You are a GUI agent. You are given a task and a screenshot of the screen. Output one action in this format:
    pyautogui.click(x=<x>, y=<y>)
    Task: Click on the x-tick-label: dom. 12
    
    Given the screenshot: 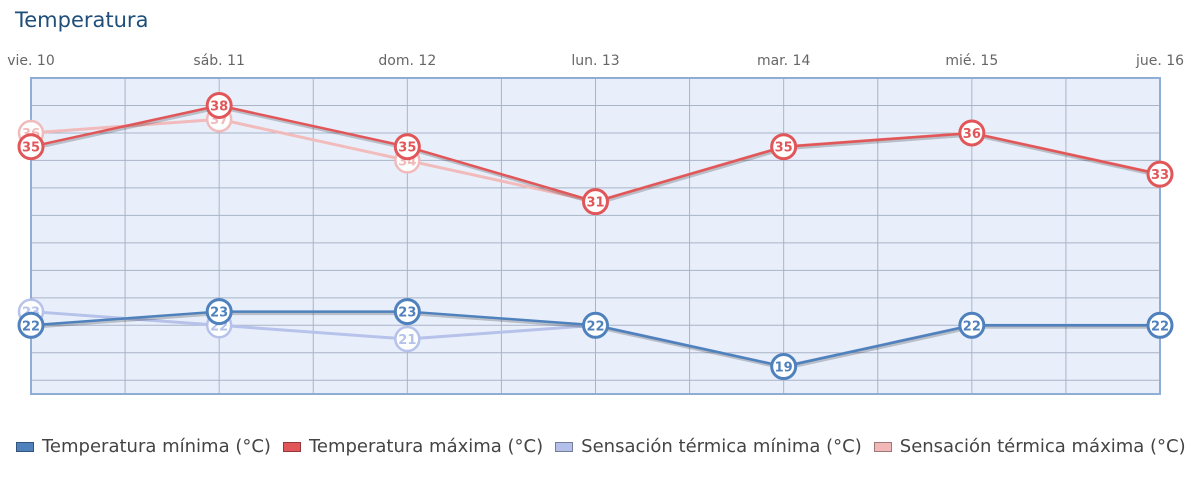 What is the action you would take?
    pyautogui.click(x=407, y=61)
    